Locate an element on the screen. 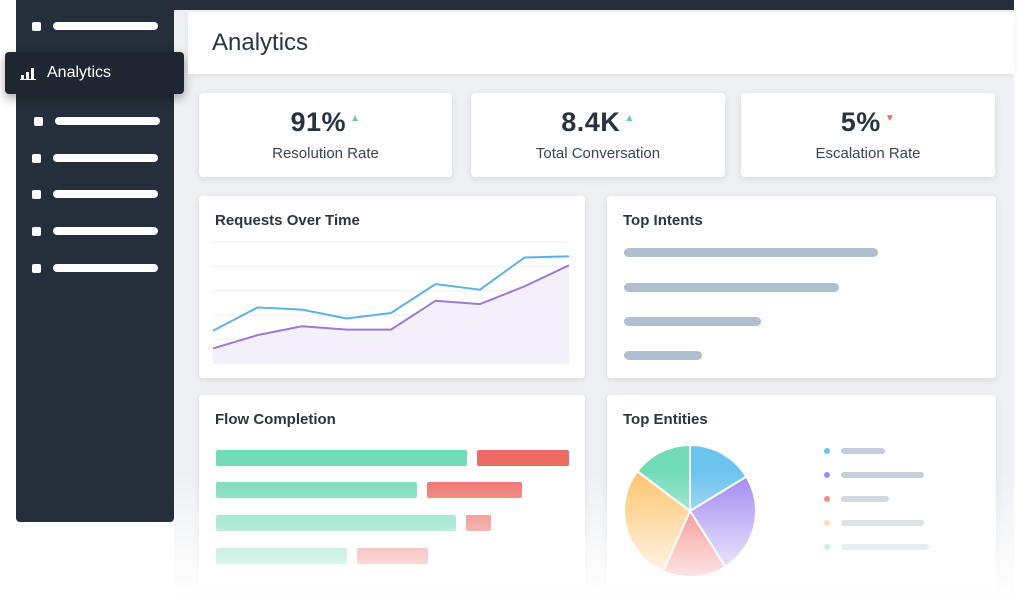 The height and width of the screenshot is (604, 1024). bar-chart-icon is located at coordinates (28, 74).